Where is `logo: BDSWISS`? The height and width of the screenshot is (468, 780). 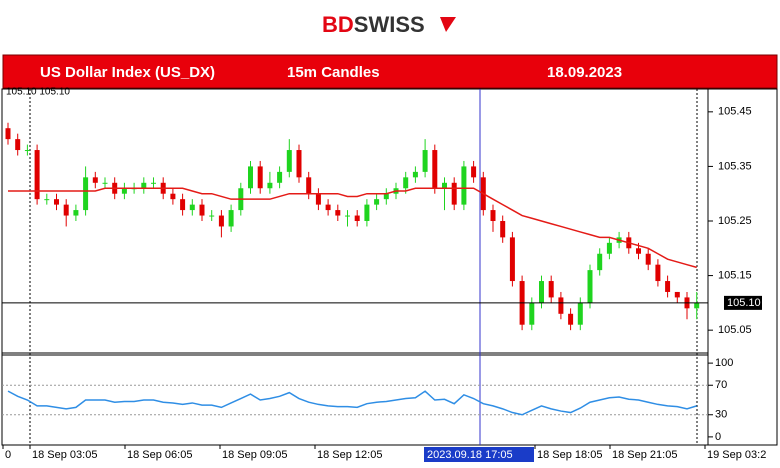 logo: BDSWISS is located at coordinates (373, 24).